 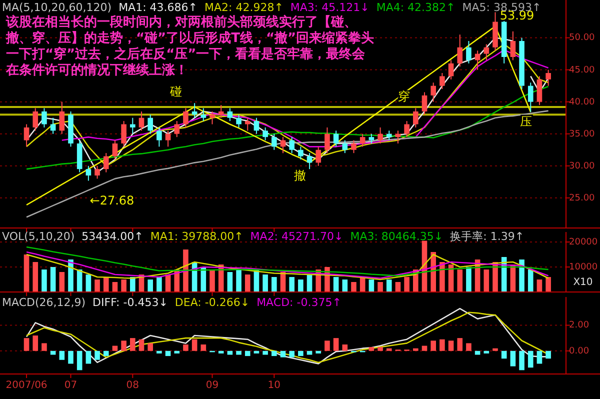 What do you see at coordinates (57, 7) in the screenshot?
I see `legend-title: MA(5,10,20,60,120)` at bounding box center [57, 7].